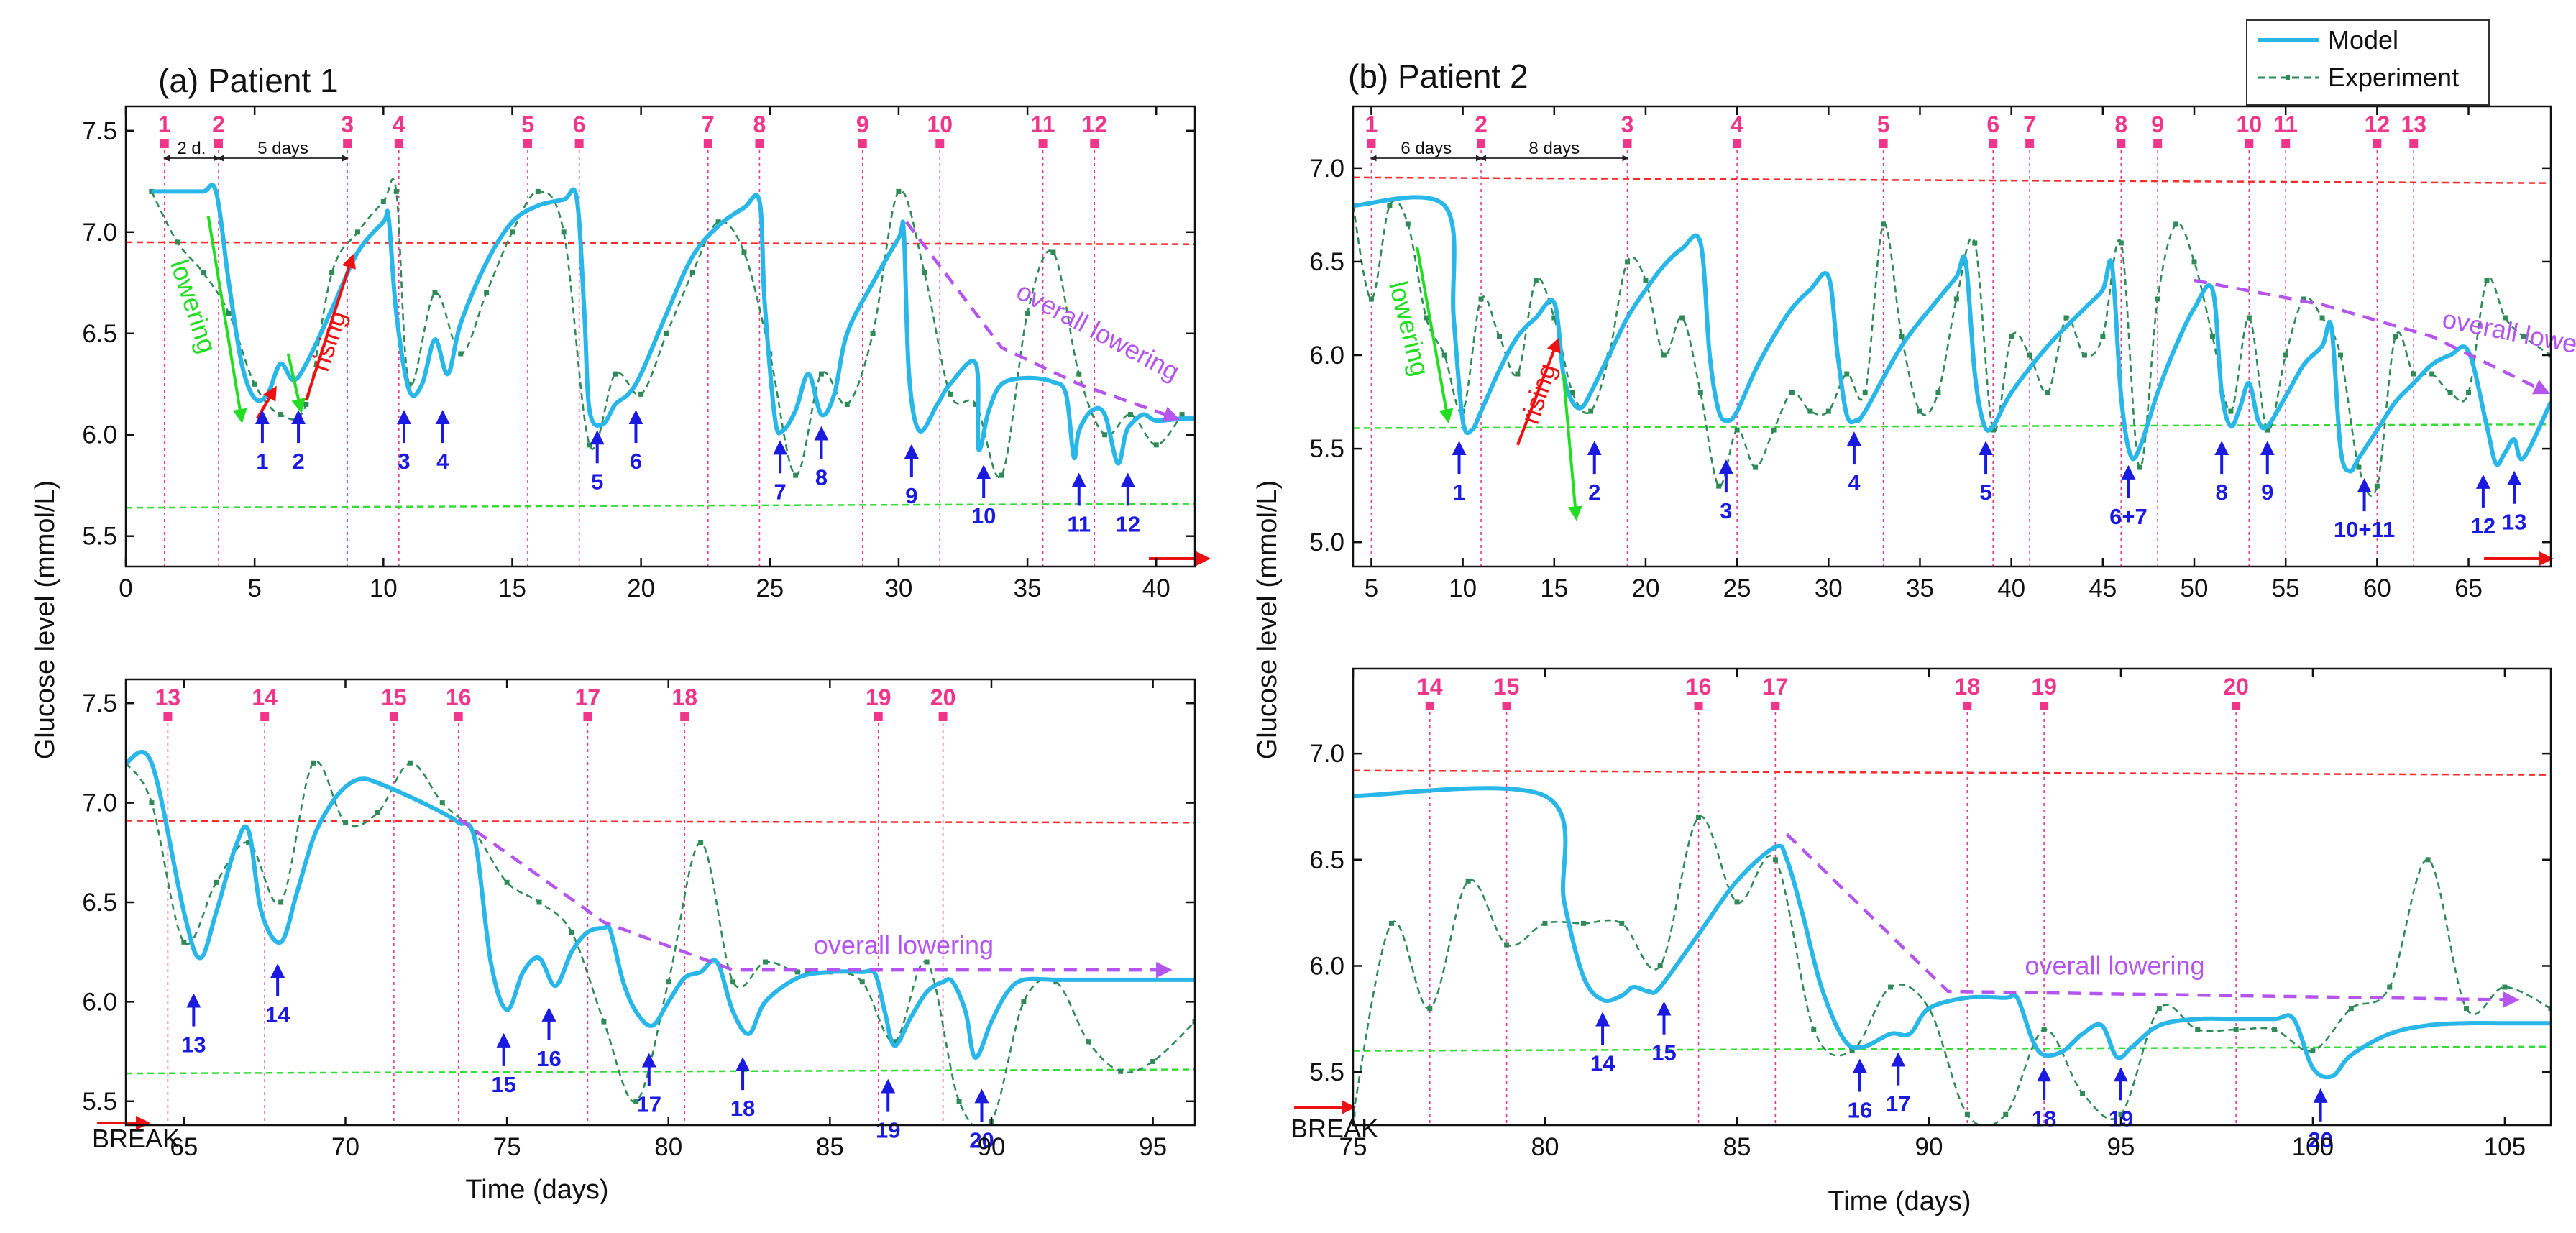 This screenshot has width=2576, height=1233. Describe the element at coordinates (99, 233) in the screenshot. I see `y-tick-label: 7.0` at that location.